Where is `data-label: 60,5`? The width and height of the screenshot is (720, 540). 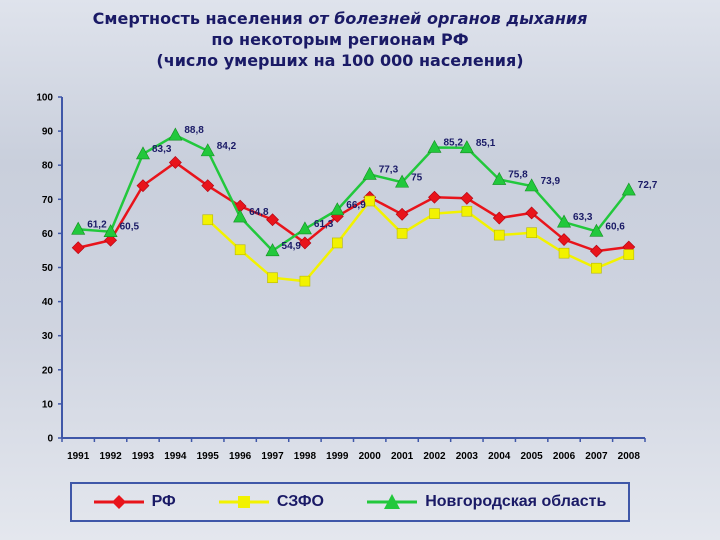 data-label: 60,5 is located at coordinates (130, 227).